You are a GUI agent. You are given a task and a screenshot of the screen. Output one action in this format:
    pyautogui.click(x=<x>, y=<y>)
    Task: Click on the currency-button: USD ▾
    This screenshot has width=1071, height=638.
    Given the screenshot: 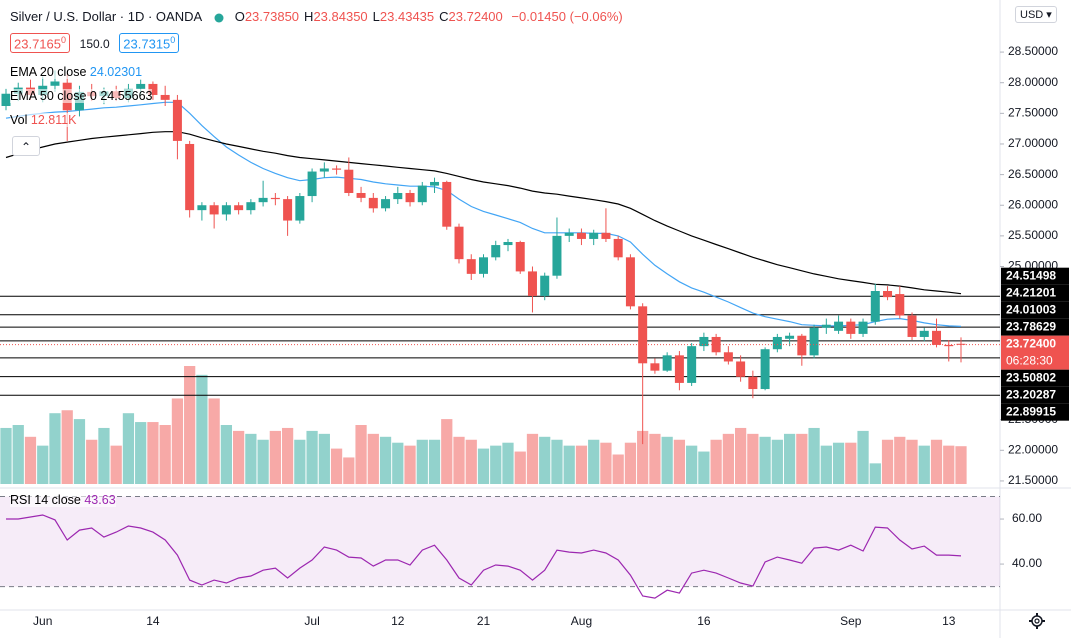 What is the action you would take?
    pyautogui.click(x=1036, y=14)
    